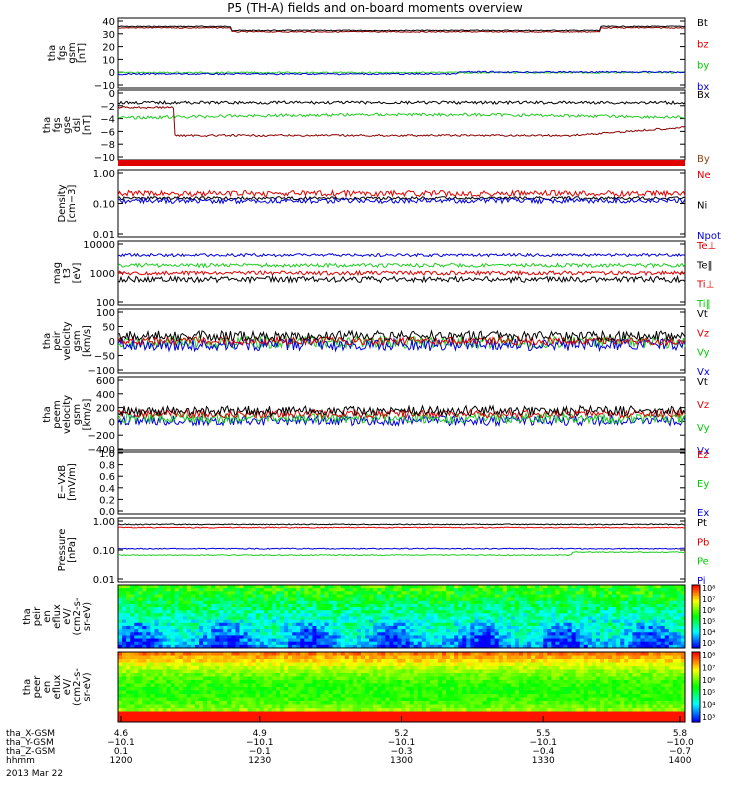 This screenshot has height=800, width=750. What do you see at coordinates (401, 420) in the screenshot?
I see `series-Vx` at bounding box center [401, 420].